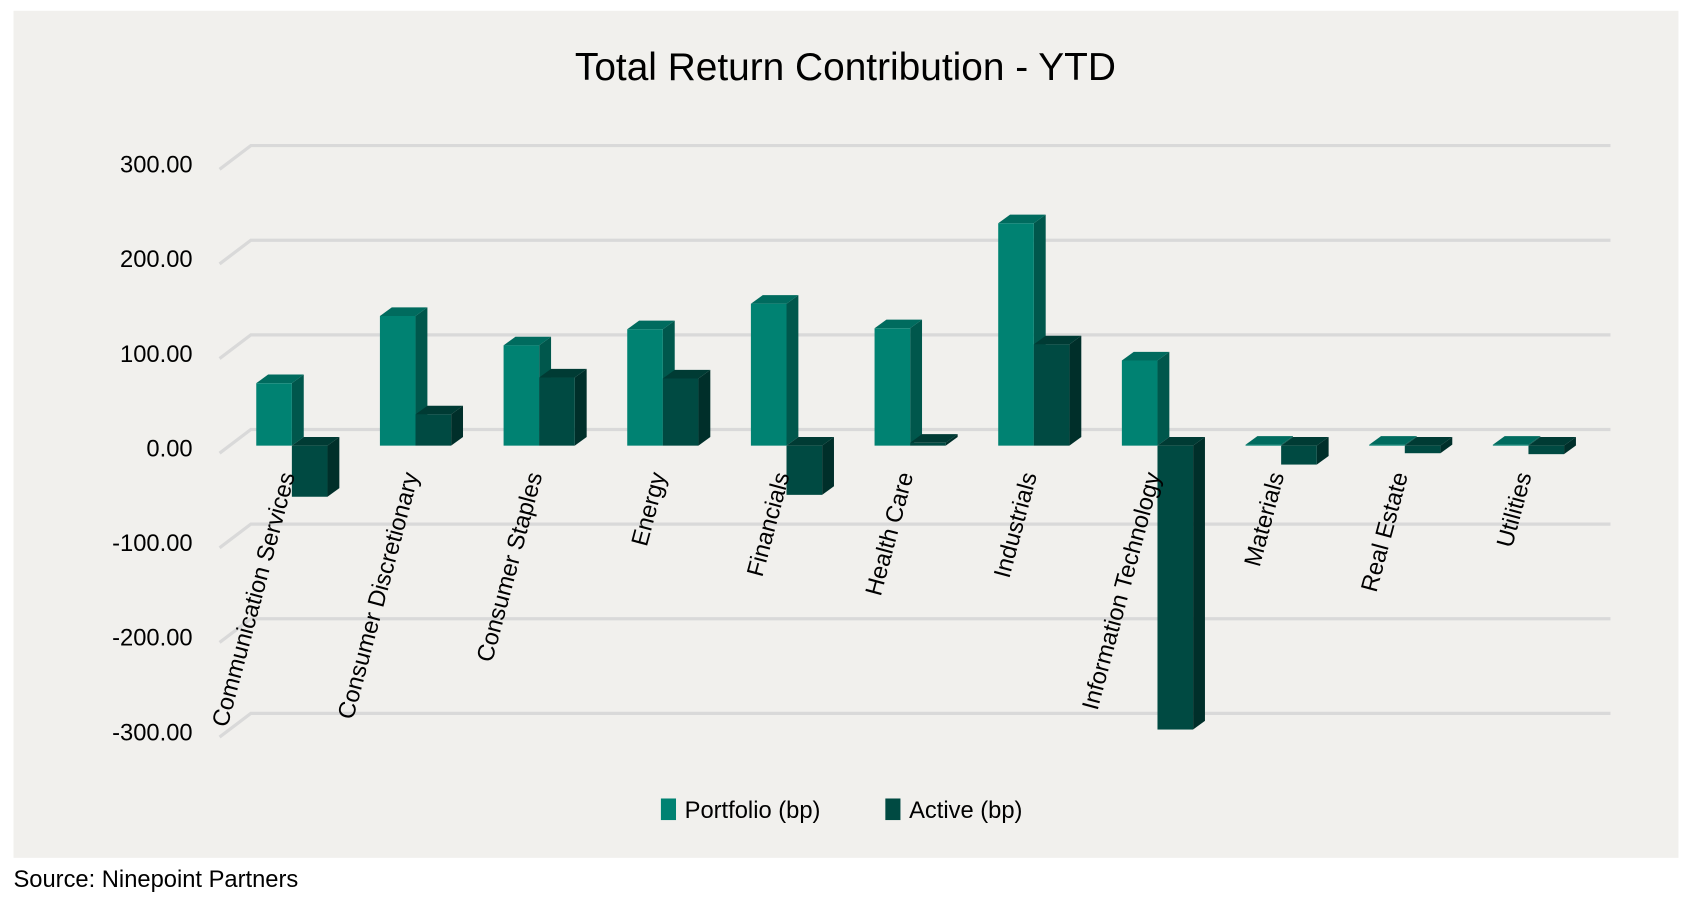 This screenshot has width=1693, height=901. I want to click on y-tick-label: 300.00, so click(156, 166).